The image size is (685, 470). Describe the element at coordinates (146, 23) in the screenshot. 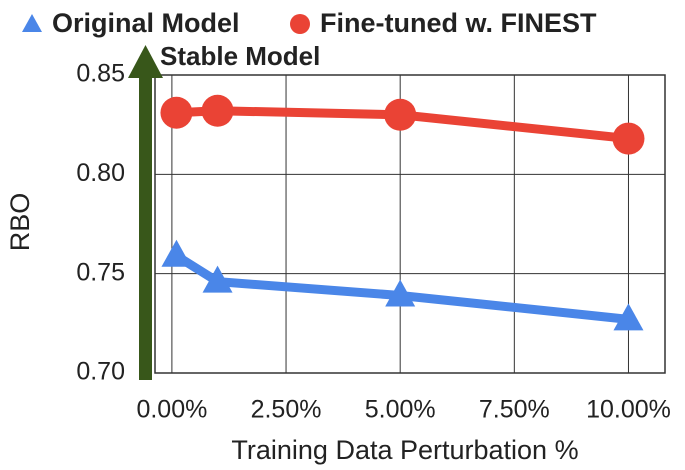

I see `legend-label: Original Model` at that location.